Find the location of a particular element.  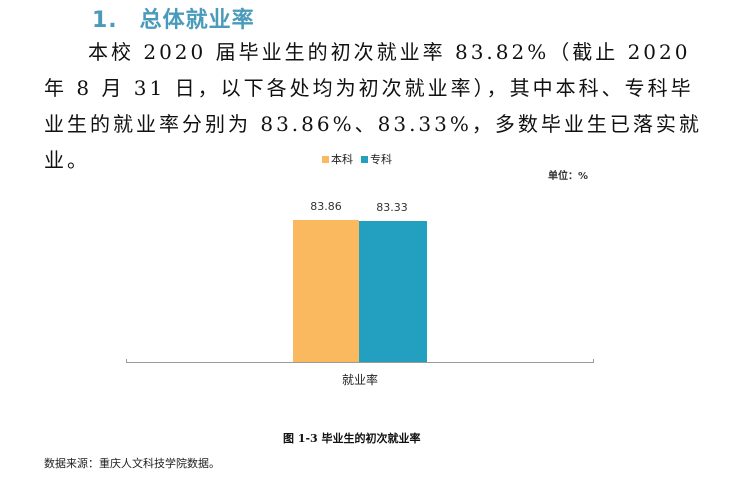

legend-item-benke: 本科 is located at coordinates (337, 159).